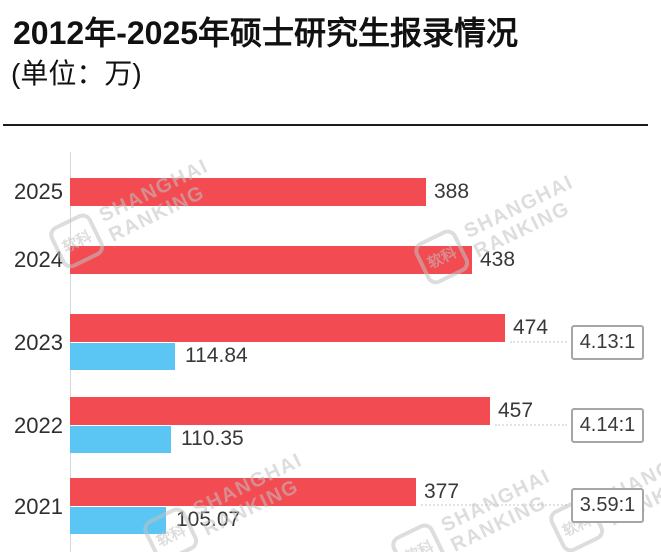 Image resolution: width=661 pixels, height=552 pixels. Describe the element at coordinates (212, 438) in the screenshot. I see `bar-blue-value-2022: 110.35` at that location.